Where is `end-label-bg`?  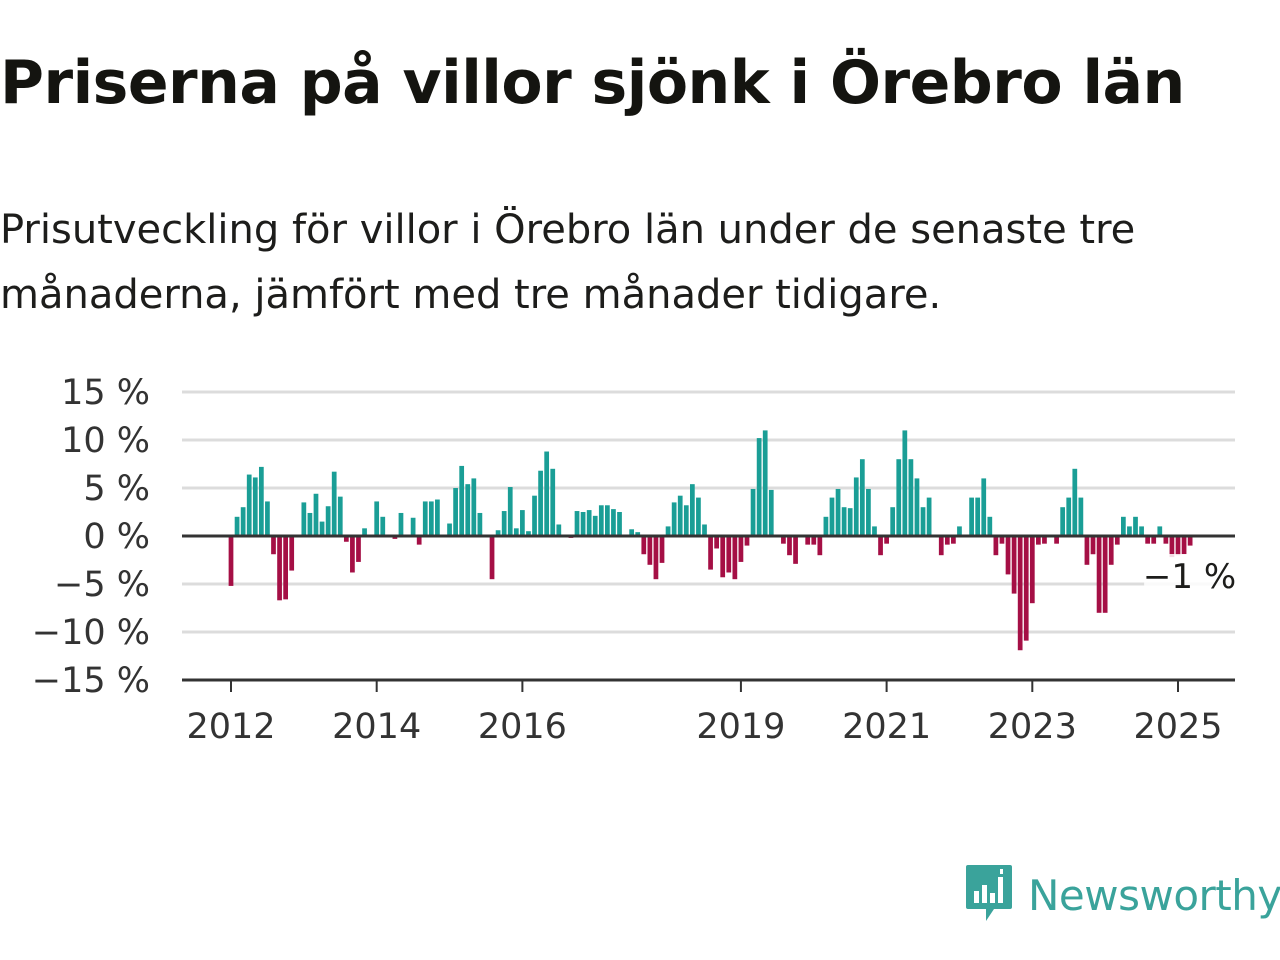
end-label-bg is located at coordinates (1192, 577).